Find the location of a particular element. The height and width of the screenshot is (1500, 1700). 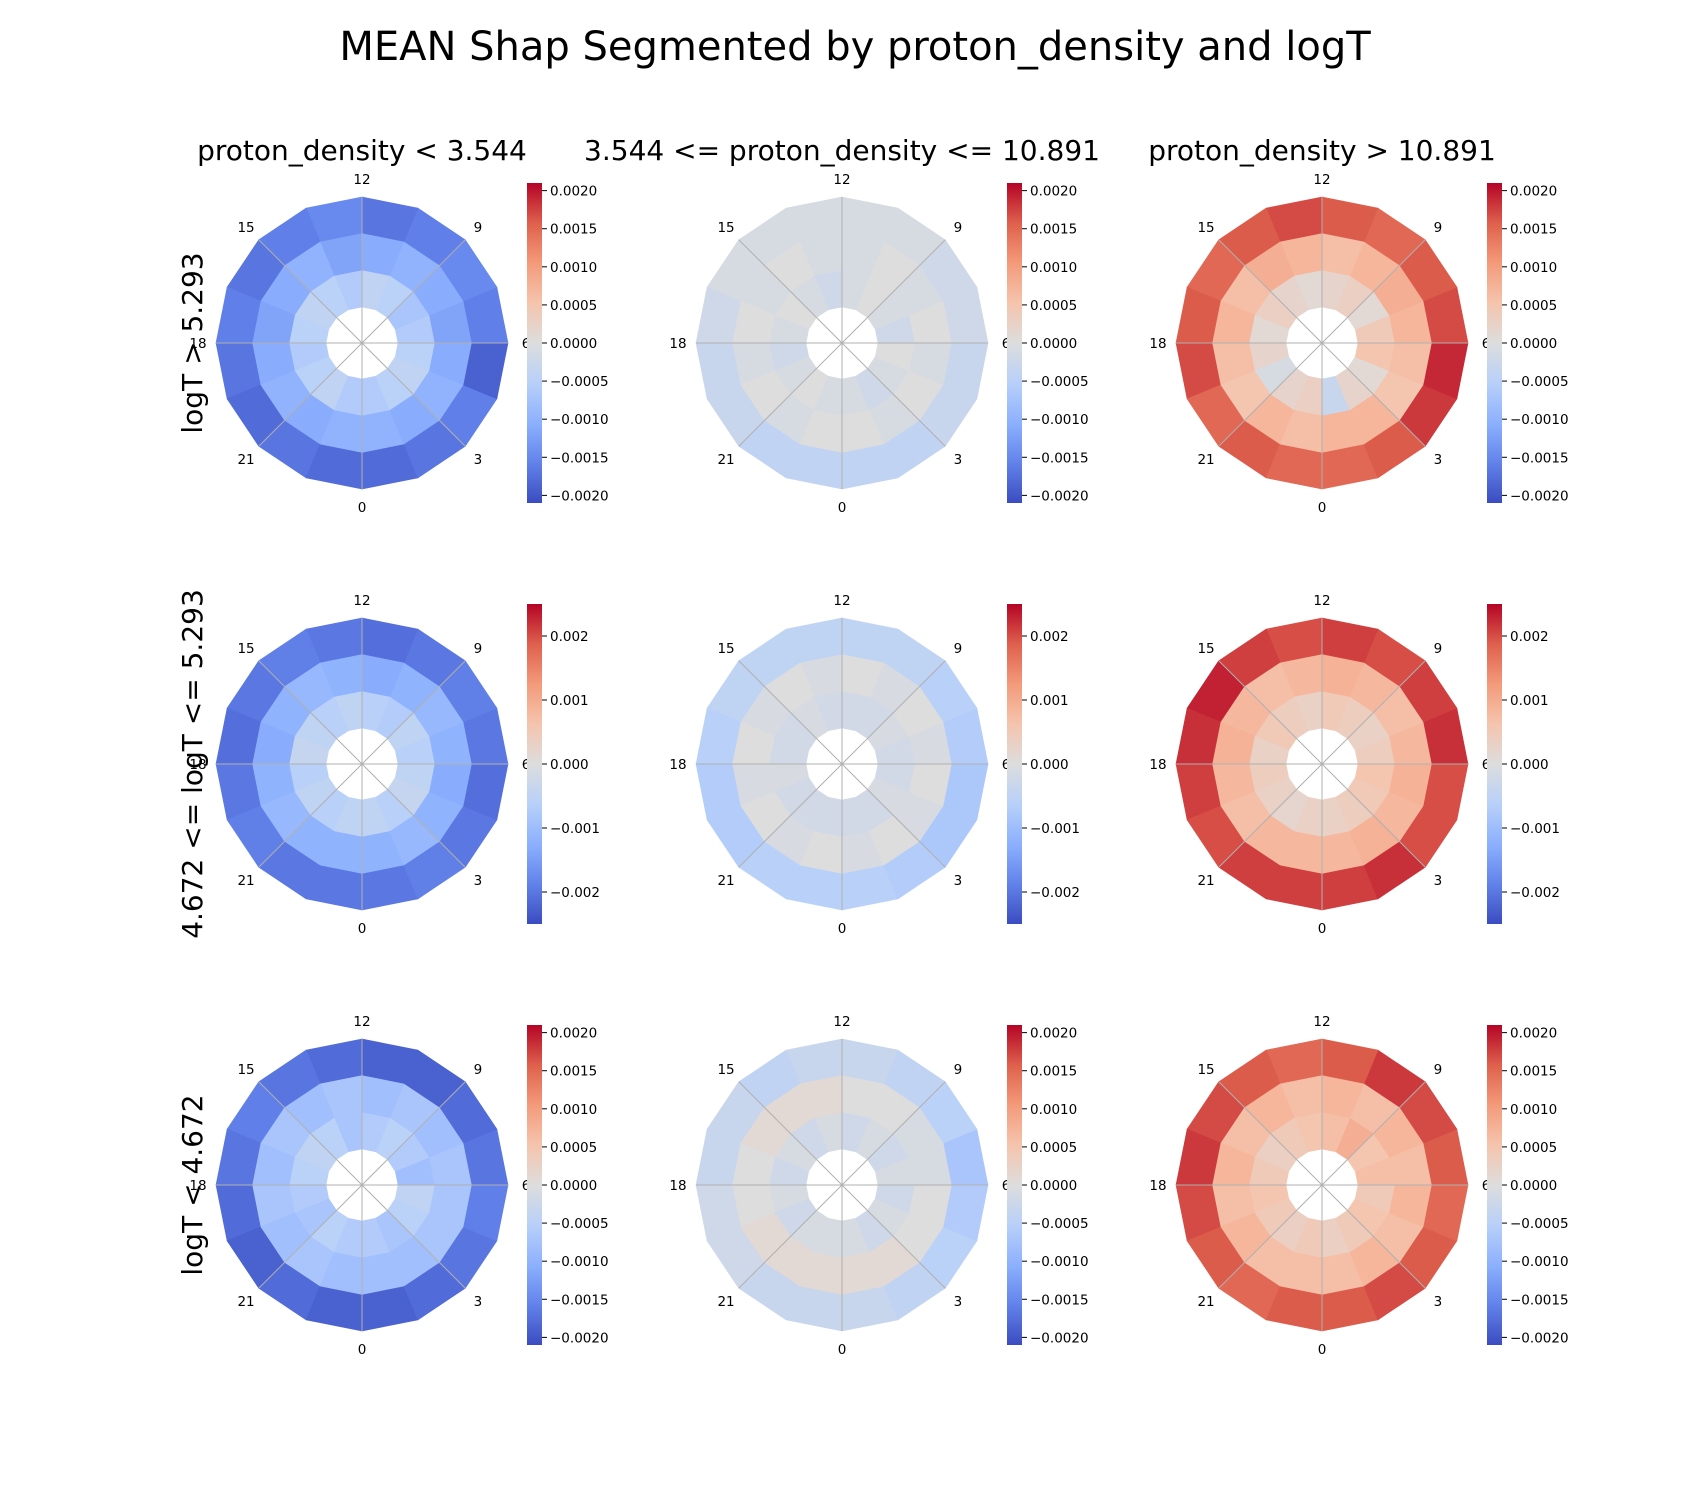

polar-panel-r1-c1: 0 3 6 9 12 15 18 21 is located at coordinates (359, 344).